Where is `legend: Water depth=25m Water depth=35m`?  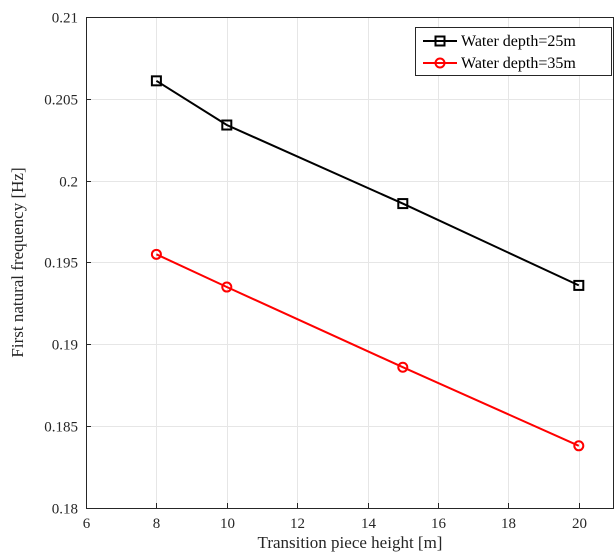 legend: Water depth=25m Water depth=35m is located at coordinates (513, 51).